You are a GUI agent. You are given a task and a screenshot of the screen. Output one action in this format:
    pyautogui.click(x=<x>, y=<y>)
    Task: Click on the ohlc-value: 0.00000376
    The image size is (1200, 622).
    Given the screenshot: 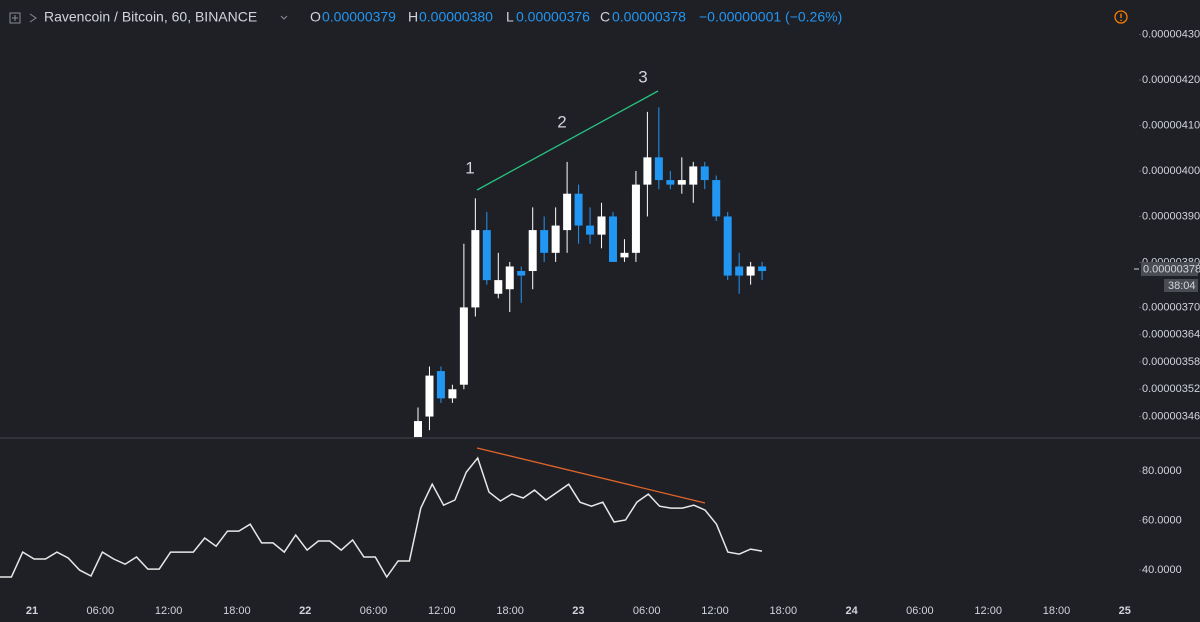 What is the action you would take?
    pyautogui.click(x=553, y=17)
    